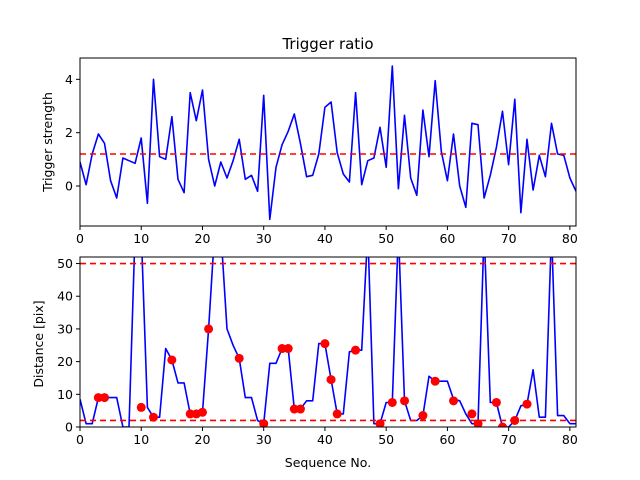 The width and height of the screenshot is (640, 480). What do you see at coordinates (69, 186) in the screenshot?
I see `top-y-tick-label: 0` at bounding box center [69, 186].